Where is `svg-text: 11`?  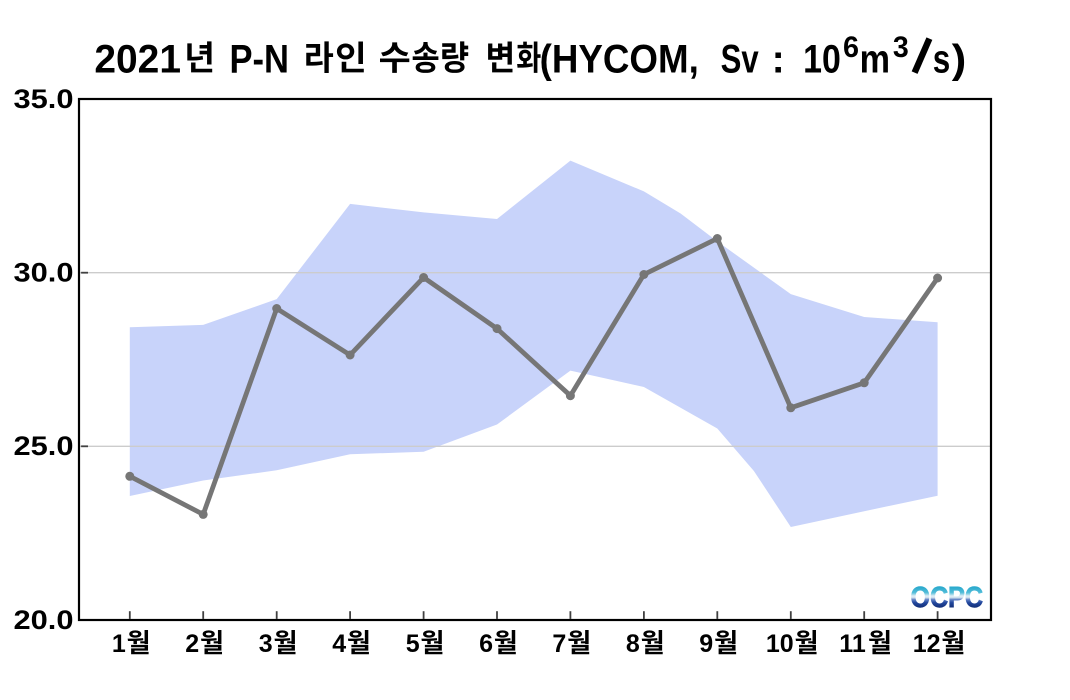
svg-text: 11 is located at coordinates (852, 644).